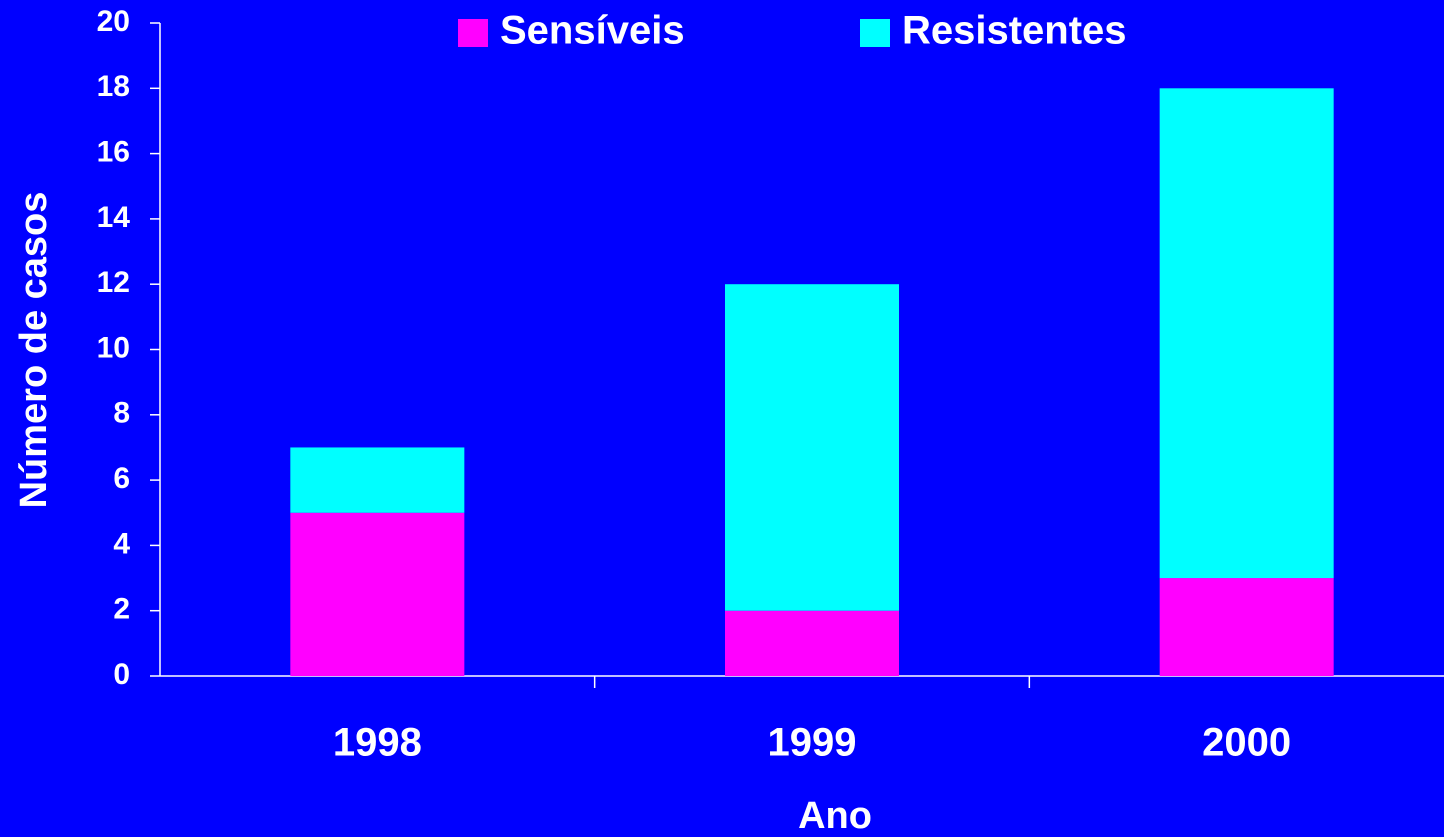 This screenshot has width=1444, height=837. I want to click on y-tick-label: 2, so click(121, 609).